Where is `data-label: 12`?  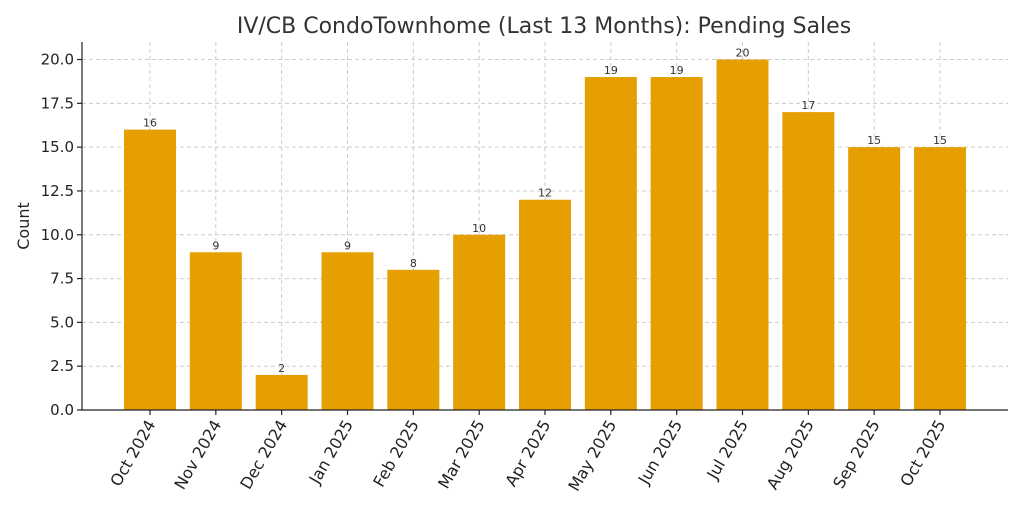 data-label: 12 is located at coordinates (545, 193).